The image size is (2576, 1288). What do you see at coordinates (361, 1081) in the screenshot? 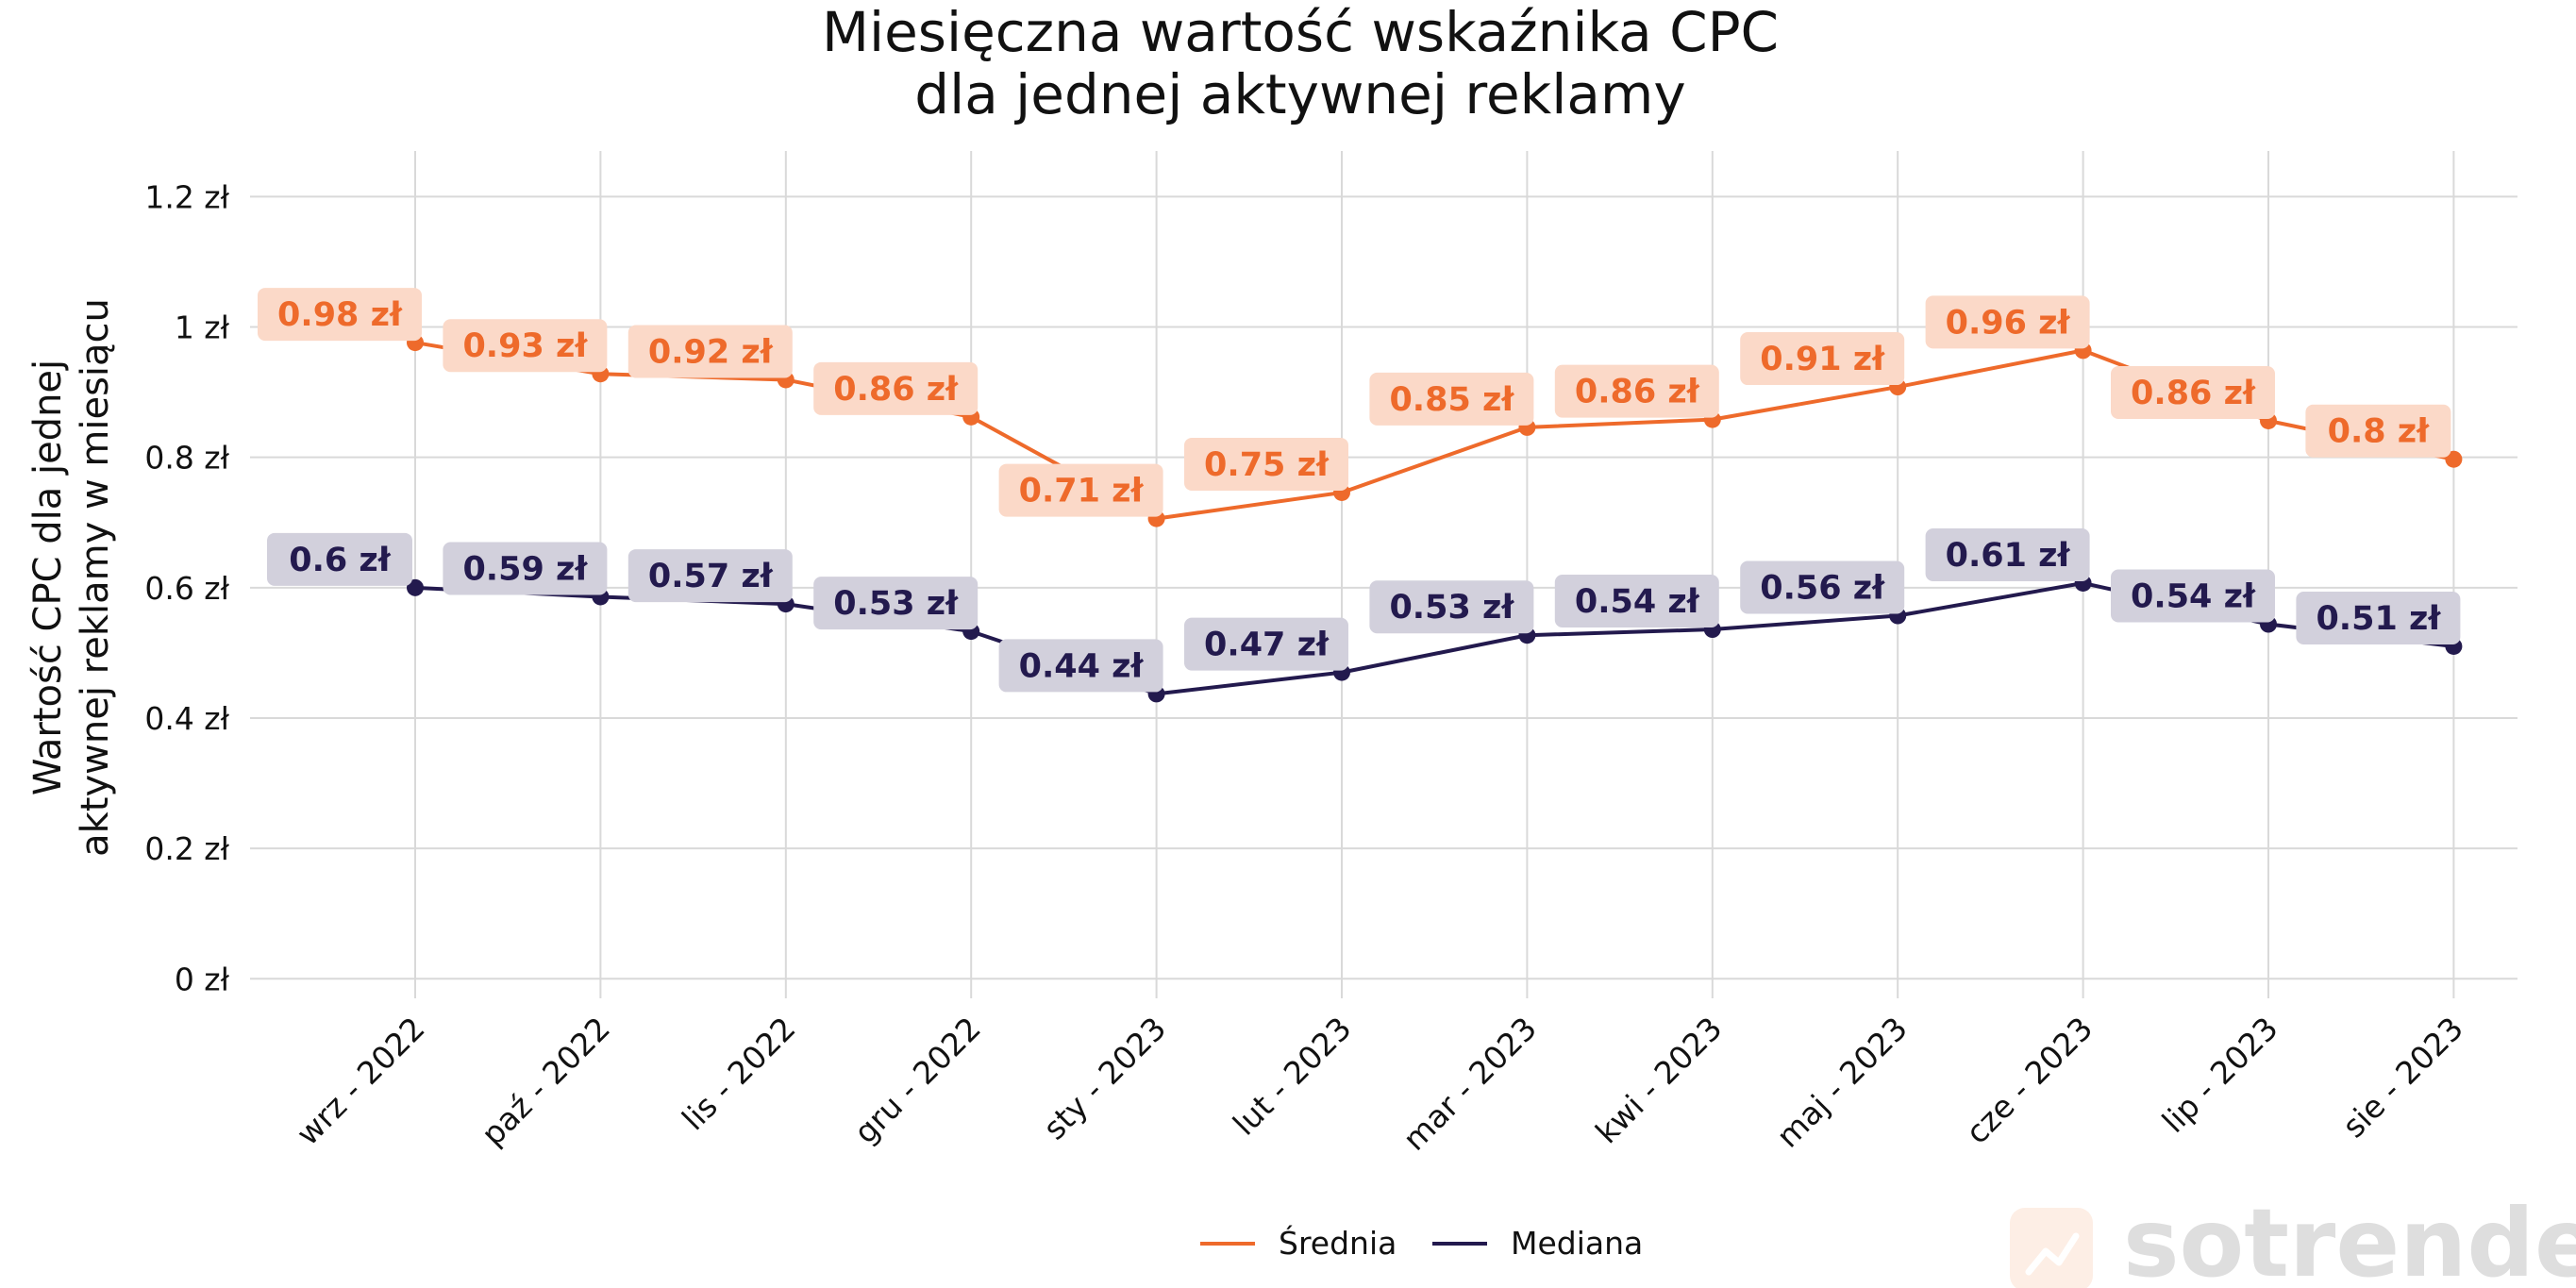
I see `x-tick-label: wrz - 2022` at bounding box center [361, 1081].